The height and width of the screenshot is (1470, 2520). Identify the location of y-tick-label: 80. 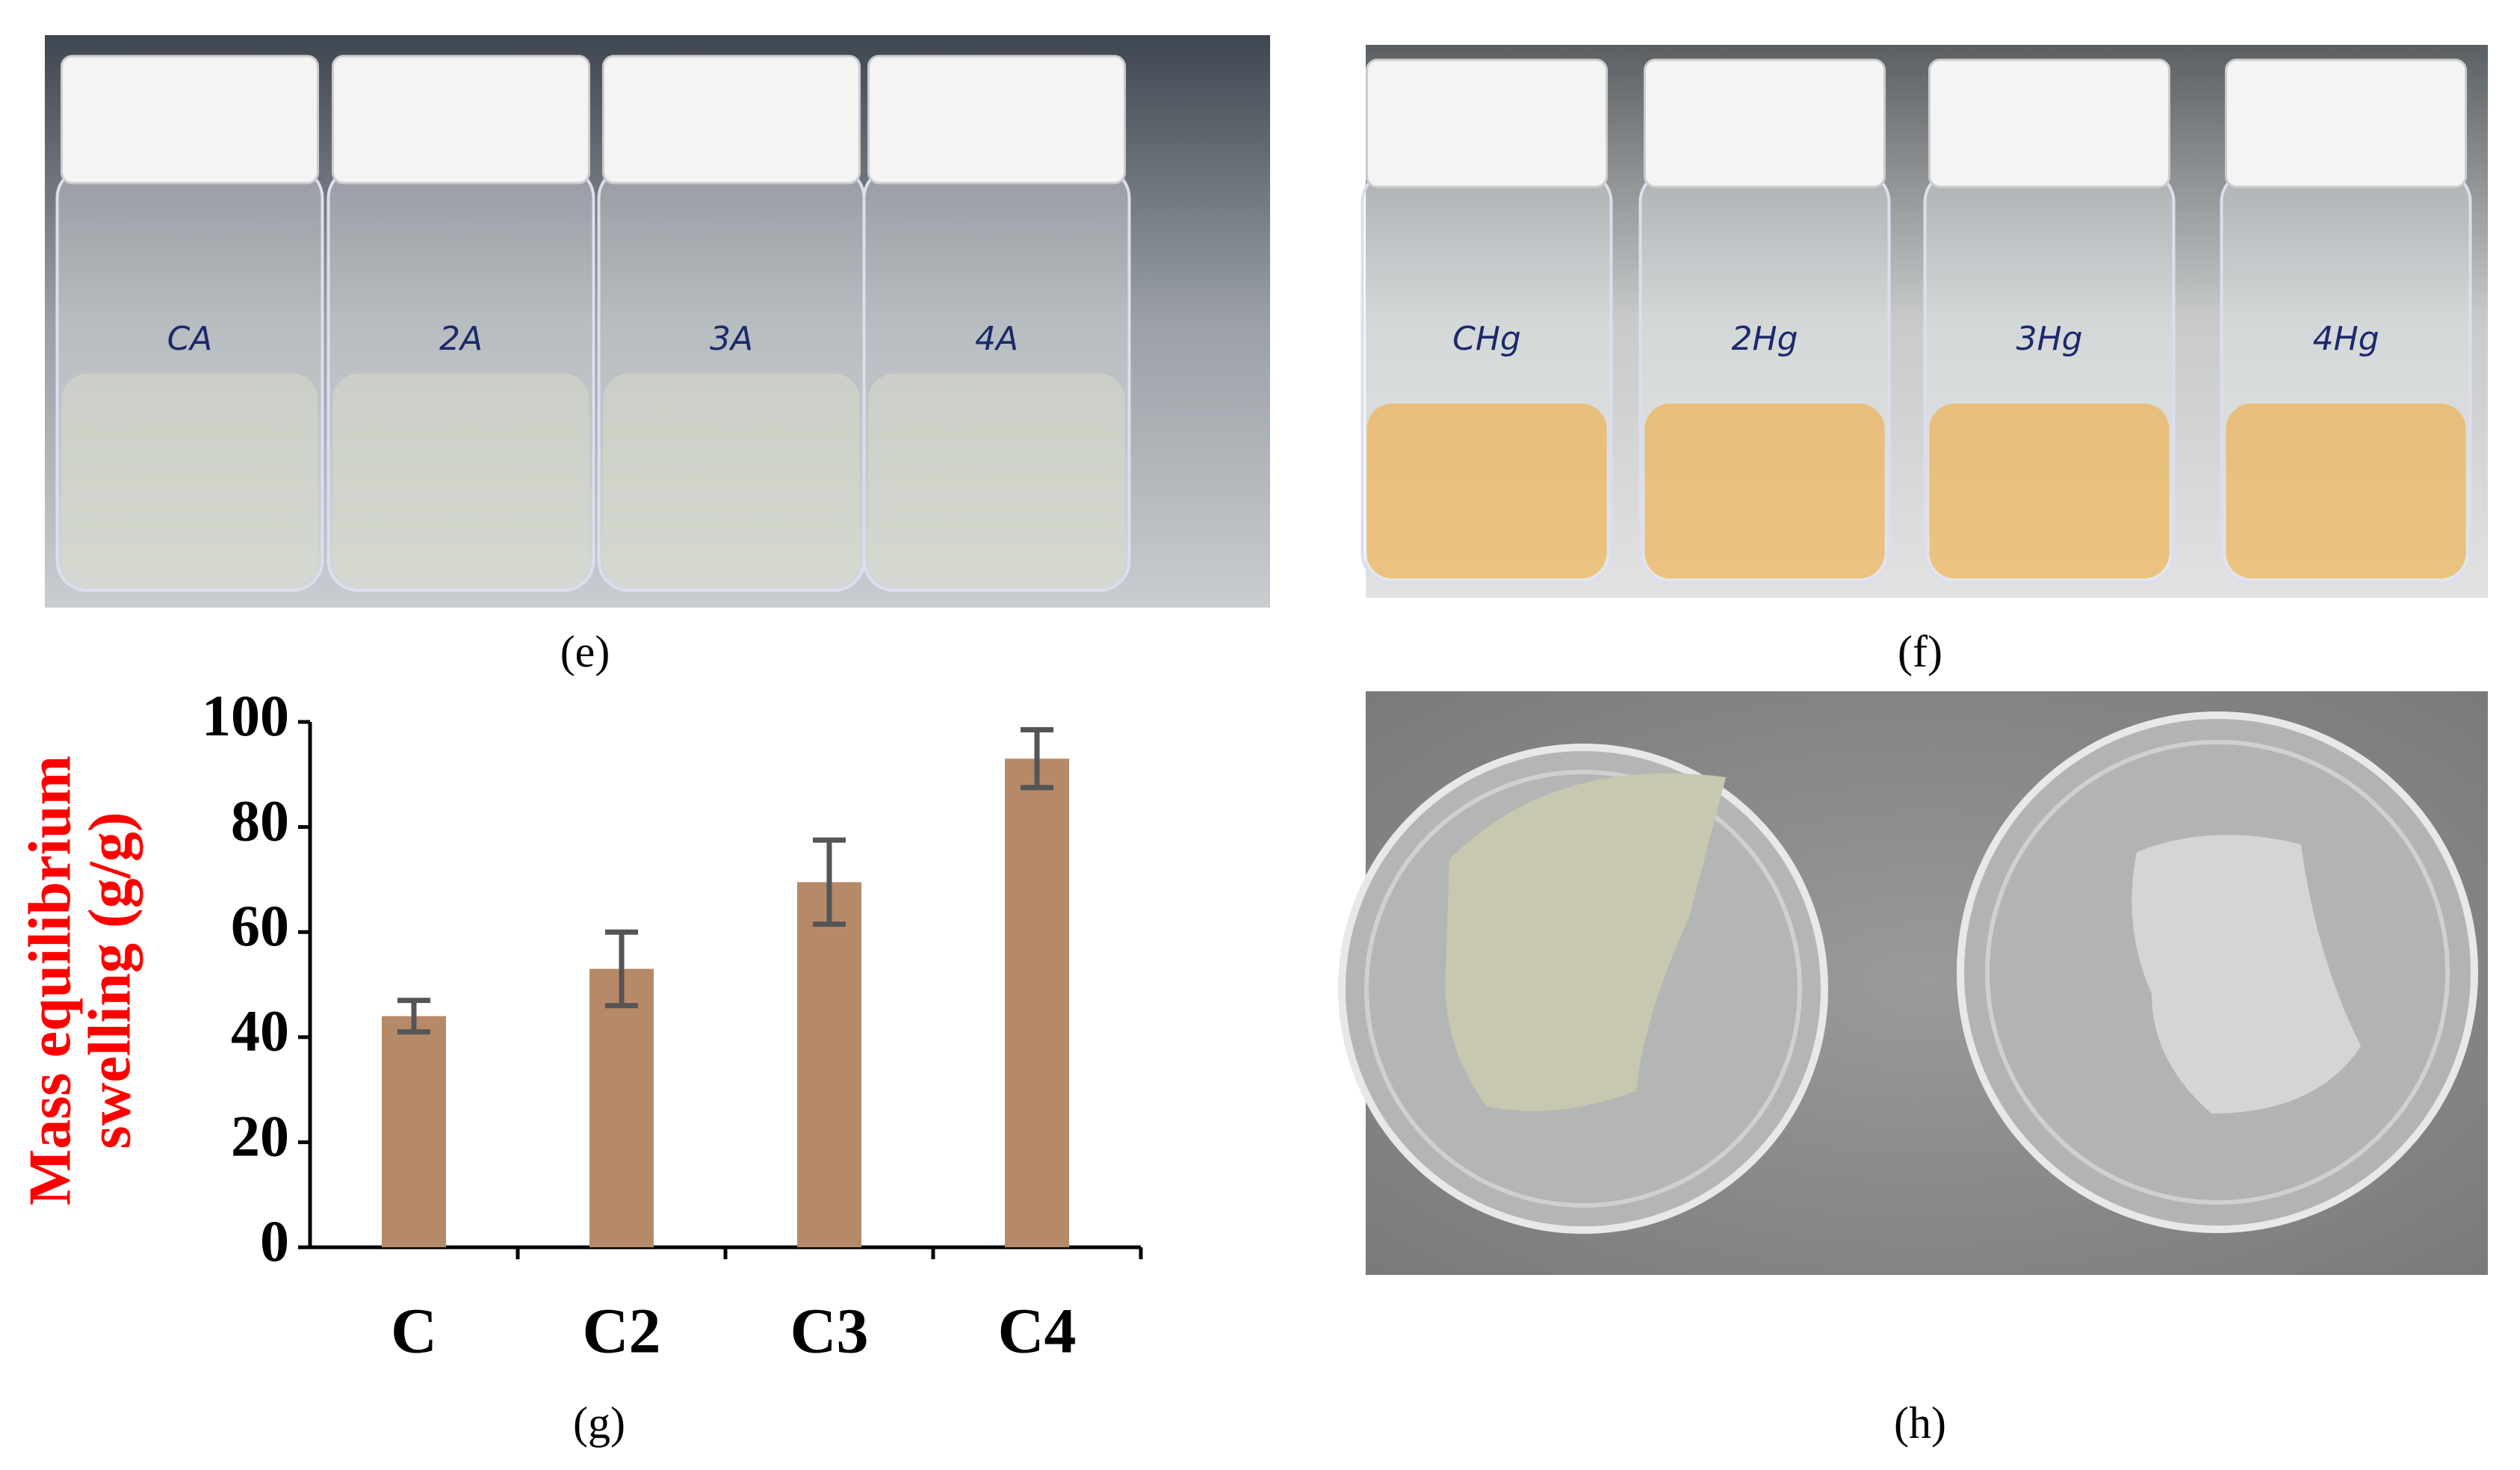
(260, 820).